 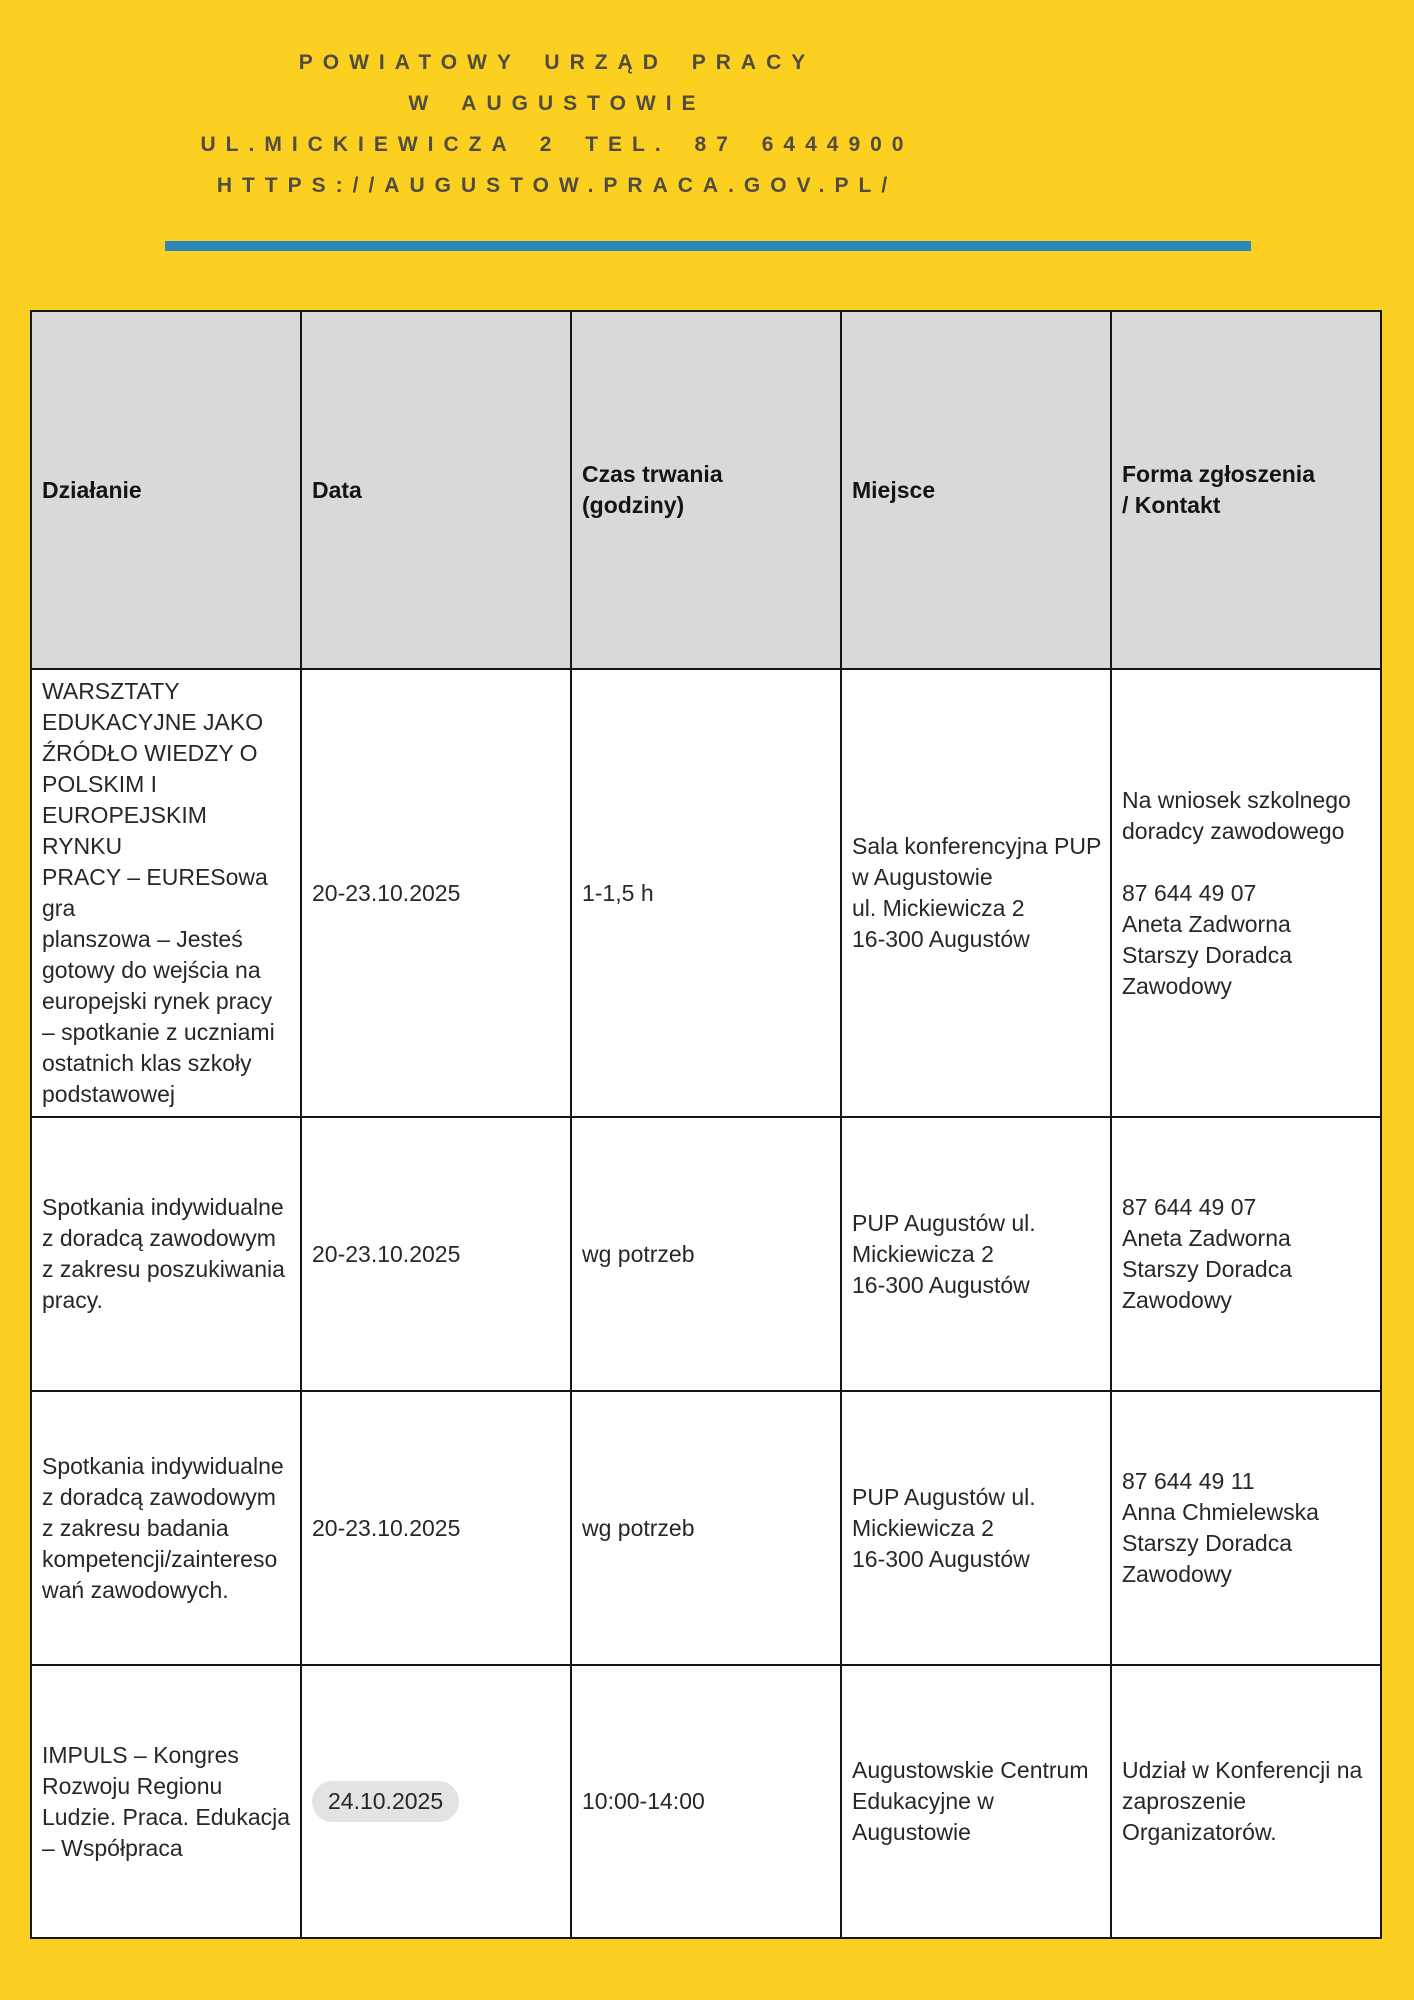 What do you see at coordinates (436, 490) in the screenshot?
I see `col-header-date: Data` at bounding box center [436, 490].